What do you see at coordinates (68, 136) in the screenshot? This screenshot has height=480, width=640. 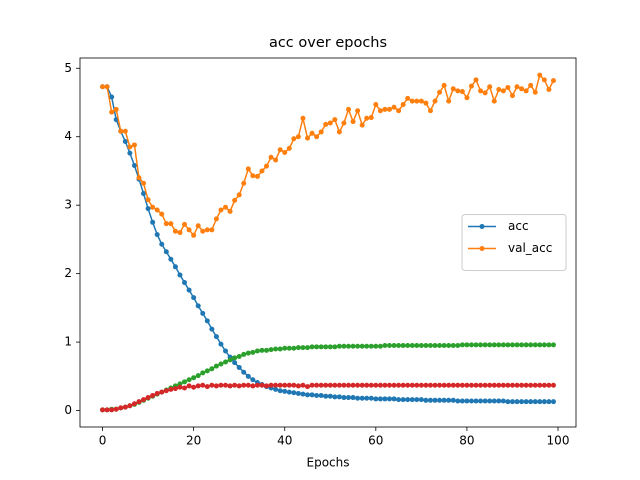 I see `y-tick-label: 4` at bounding box center [68, 136].